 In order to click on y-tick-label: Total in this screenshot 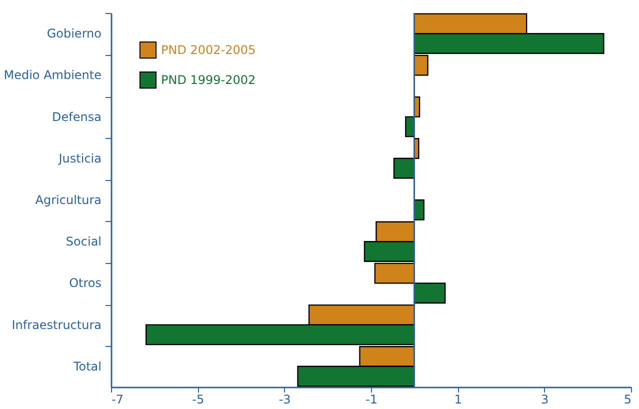, I will do `click(87, 366)`.